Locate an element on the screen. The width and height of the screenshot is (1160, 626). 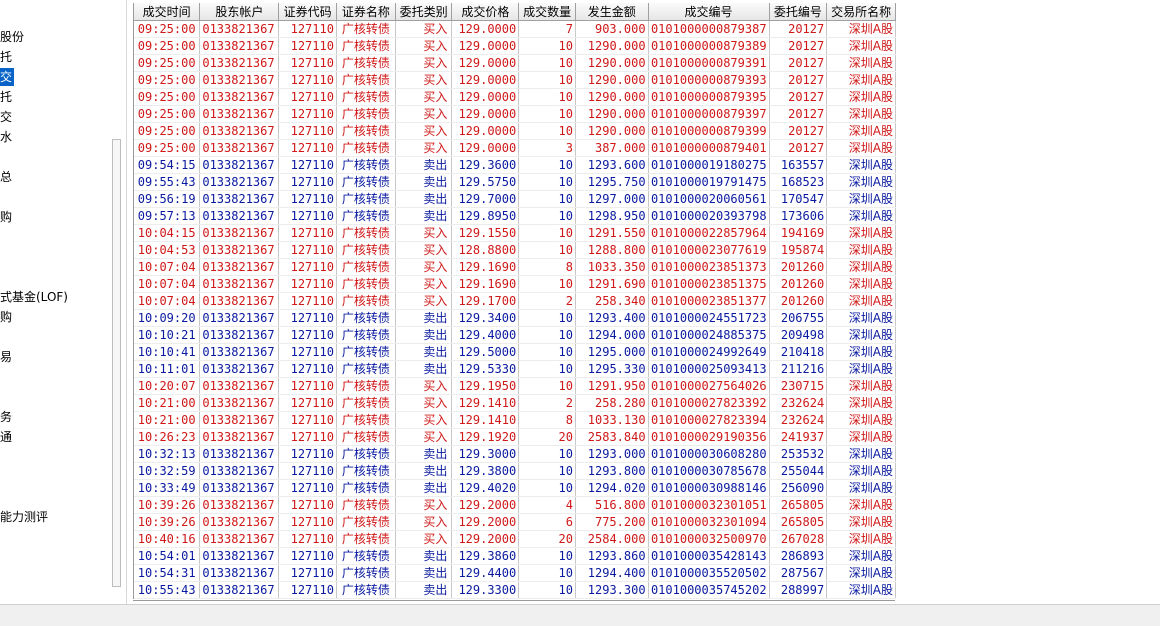
col-trade-number-cell: 0101000000879387 is located at coordinates (709, 29).